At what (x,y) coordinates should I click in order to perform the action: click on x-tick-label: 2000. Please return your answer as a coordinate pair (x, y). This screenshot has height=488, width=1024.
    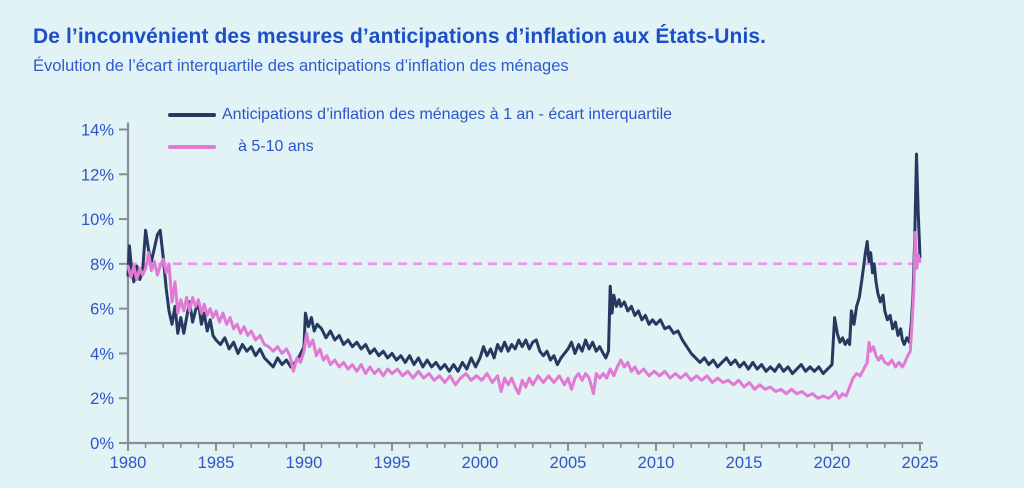
    Looking at the image, I should click on (480, 463).